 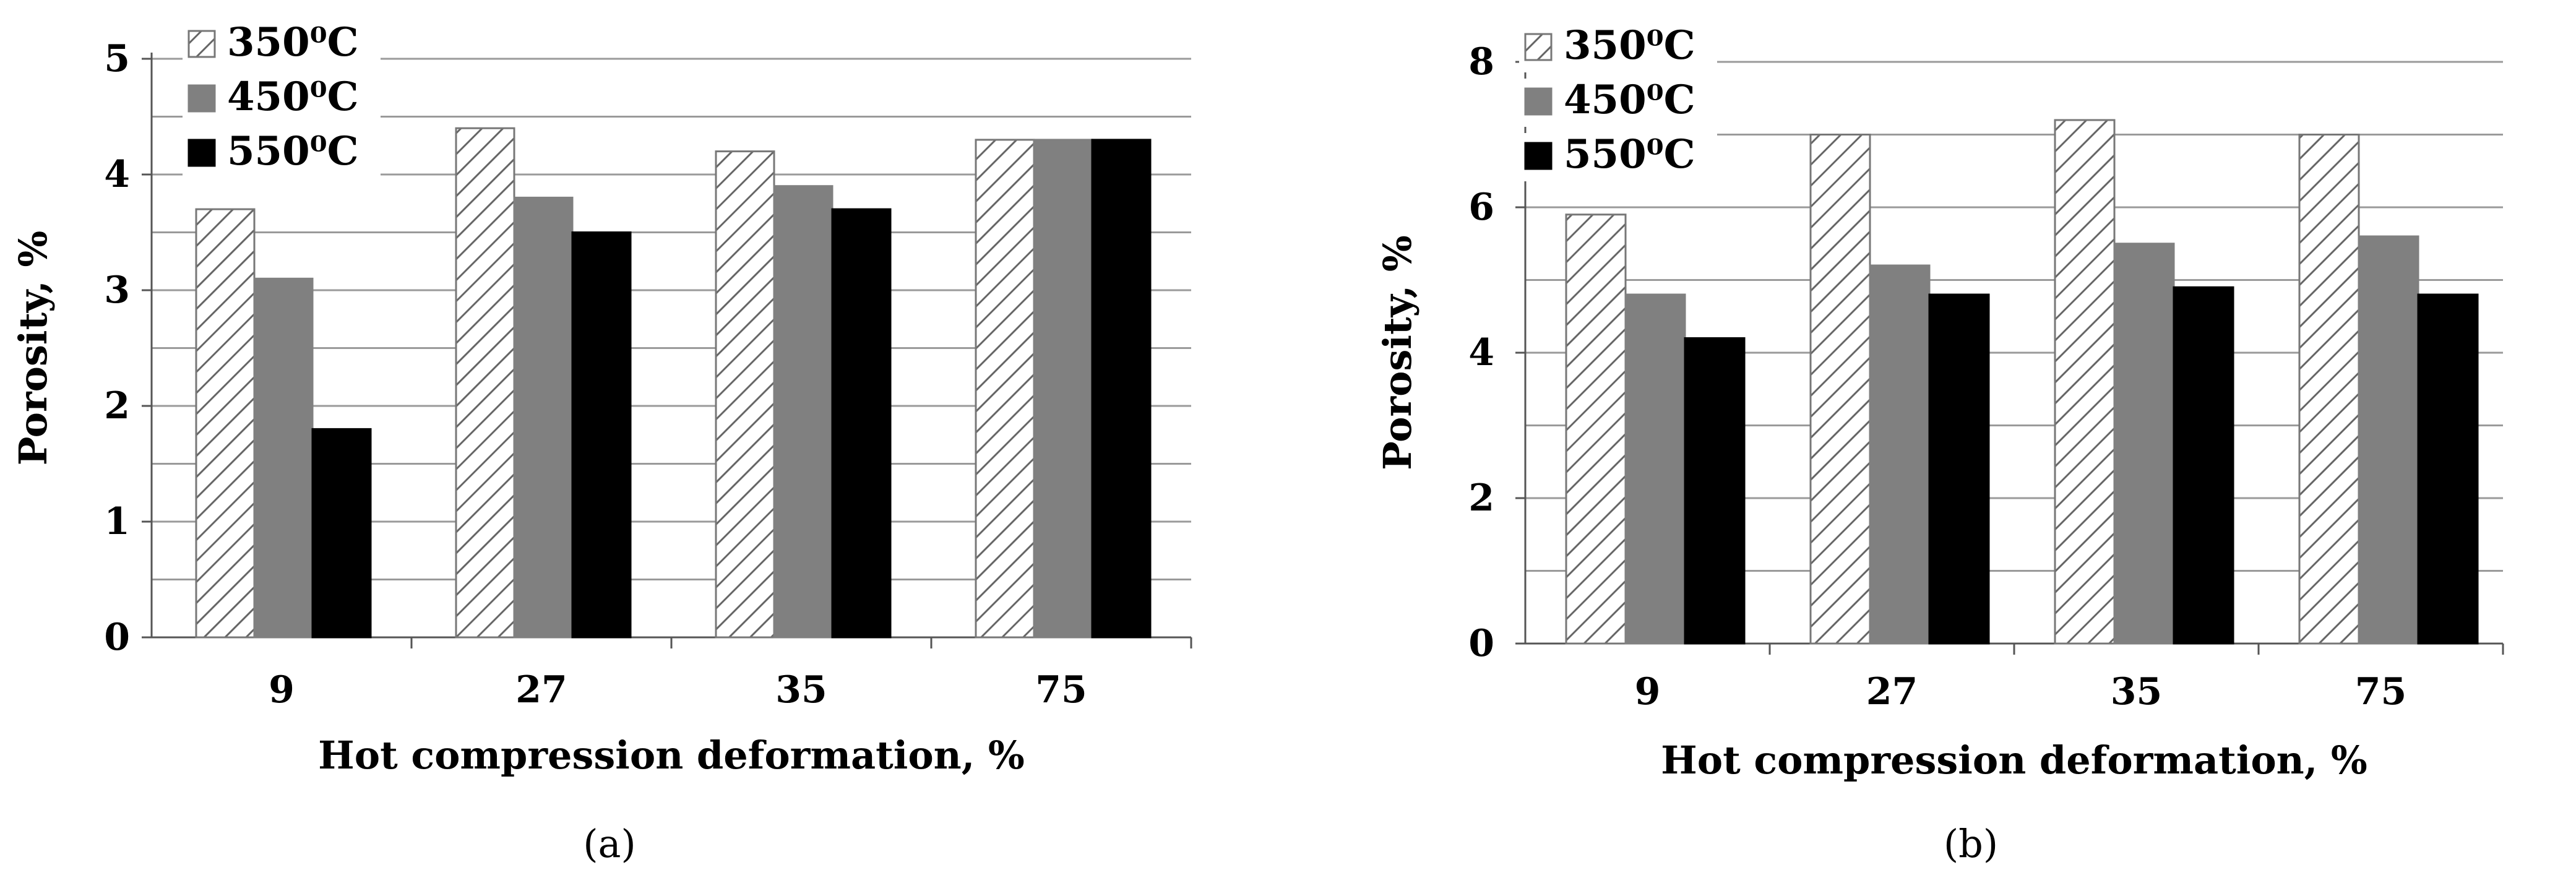 What do you see at coordinates (609, 843) in the screenshot?
I see `caption-a: (a)` at bounding box center [609, 843].